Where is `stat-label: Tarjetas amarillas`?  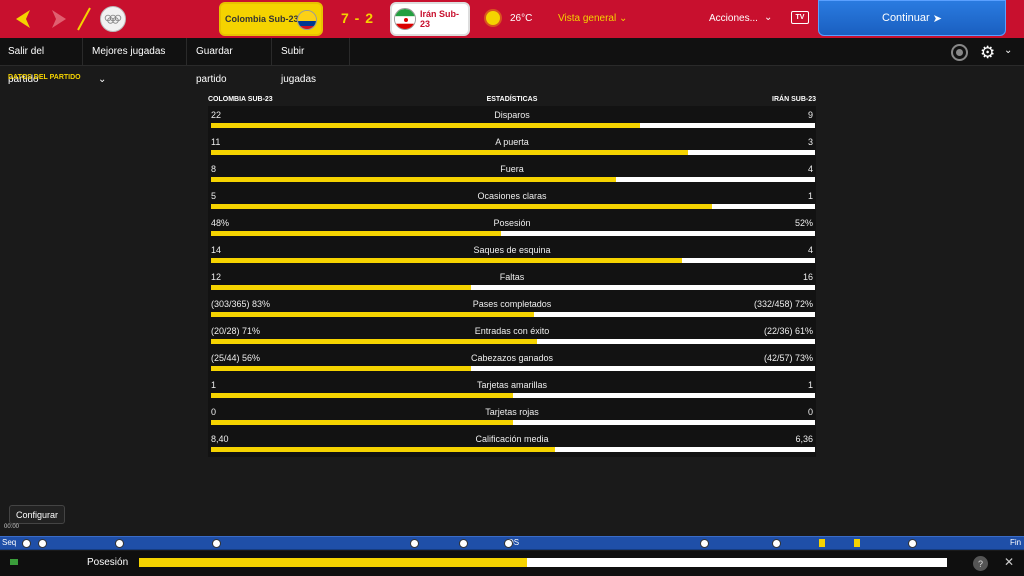 stat-label: Tarjetas amarillas is located at coordinates (512, 385).